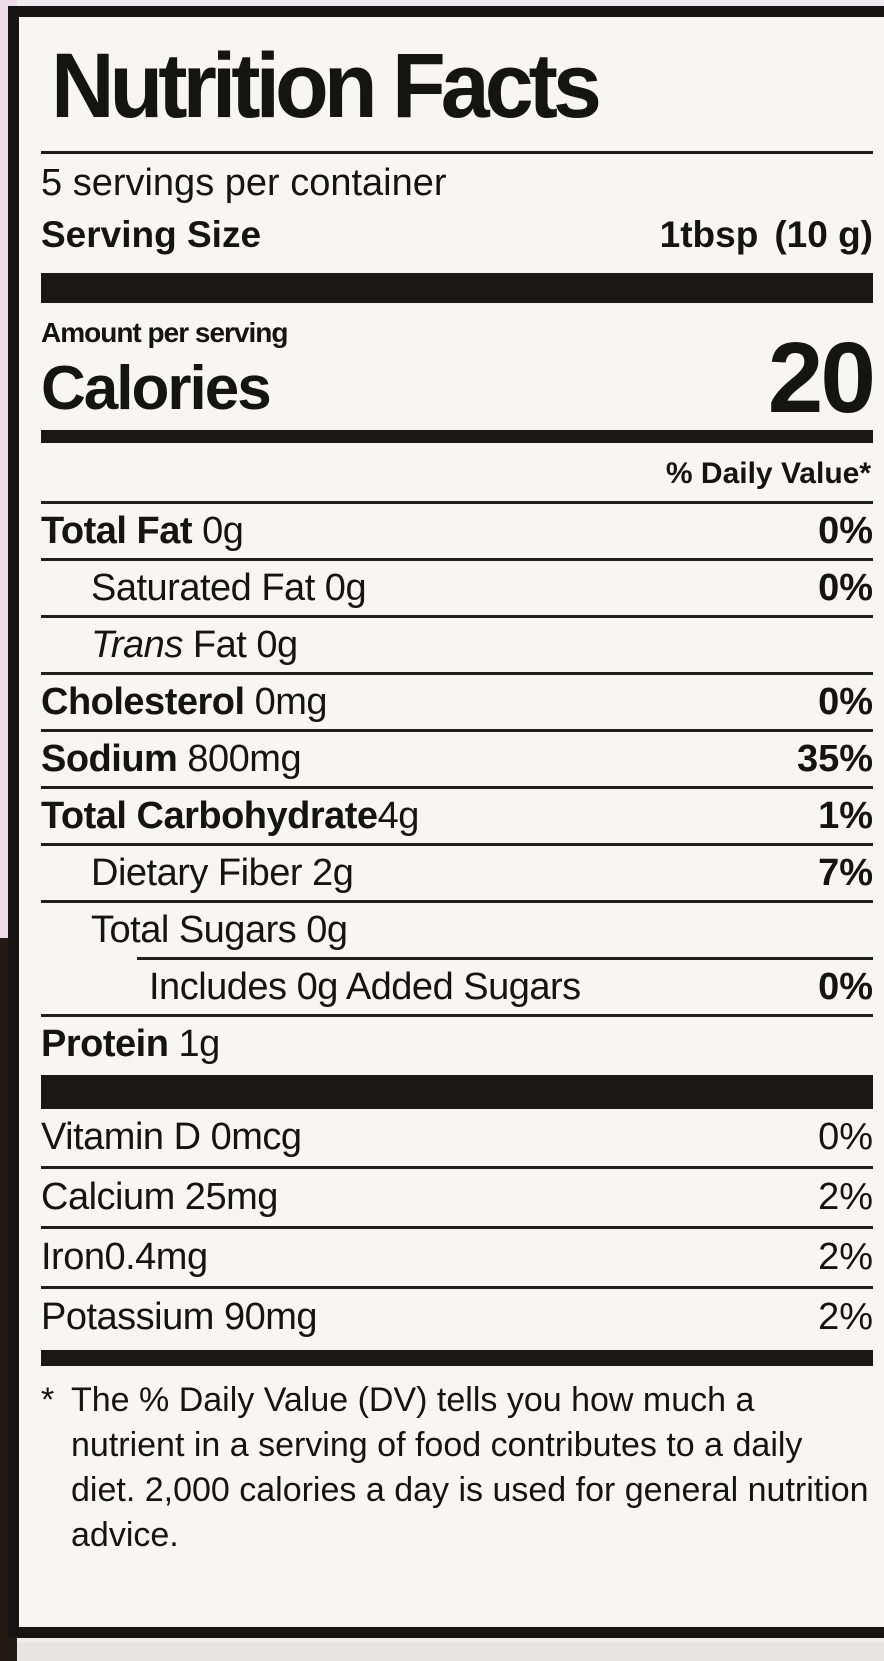  Describe the element at coordinates (457, 816) in the screenshot. I see `row-total-carbohydrate: Total Carbohydrate4g 1%` at that location.